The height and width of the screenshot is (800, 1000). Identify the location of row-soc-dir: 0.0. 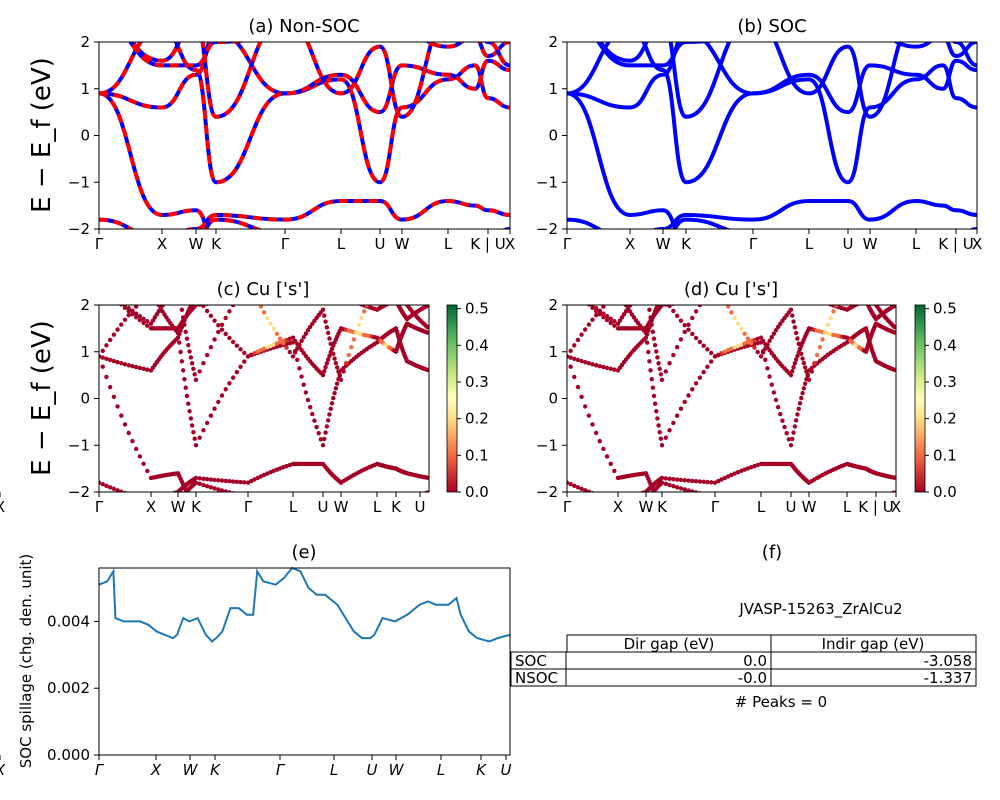
(755, 661).